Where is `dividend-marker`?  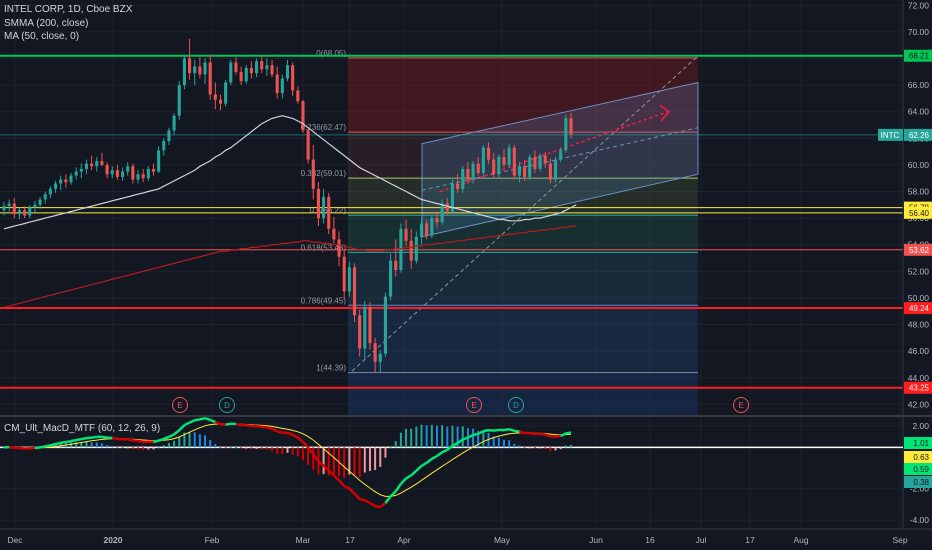 dividend-marker is located at coordinates (227, 405).